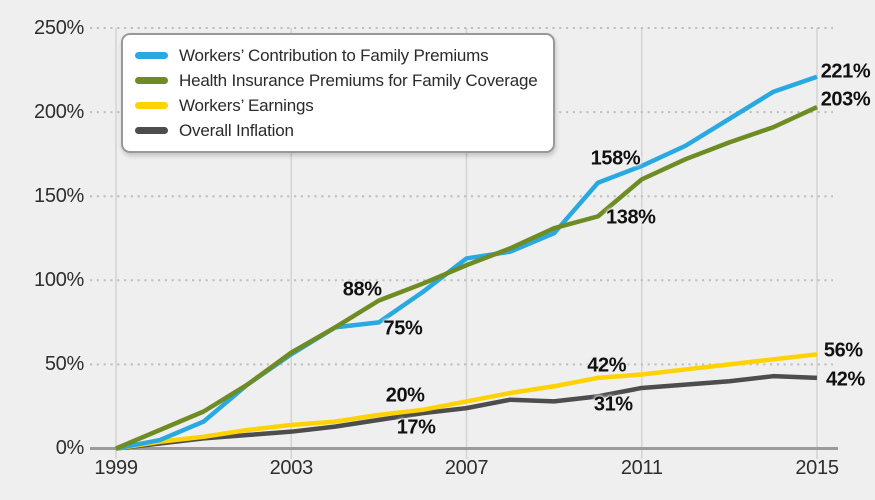 The width and height of the screenshot is (875, 500). I want to click on data-label: 203%, so click(845, 99).